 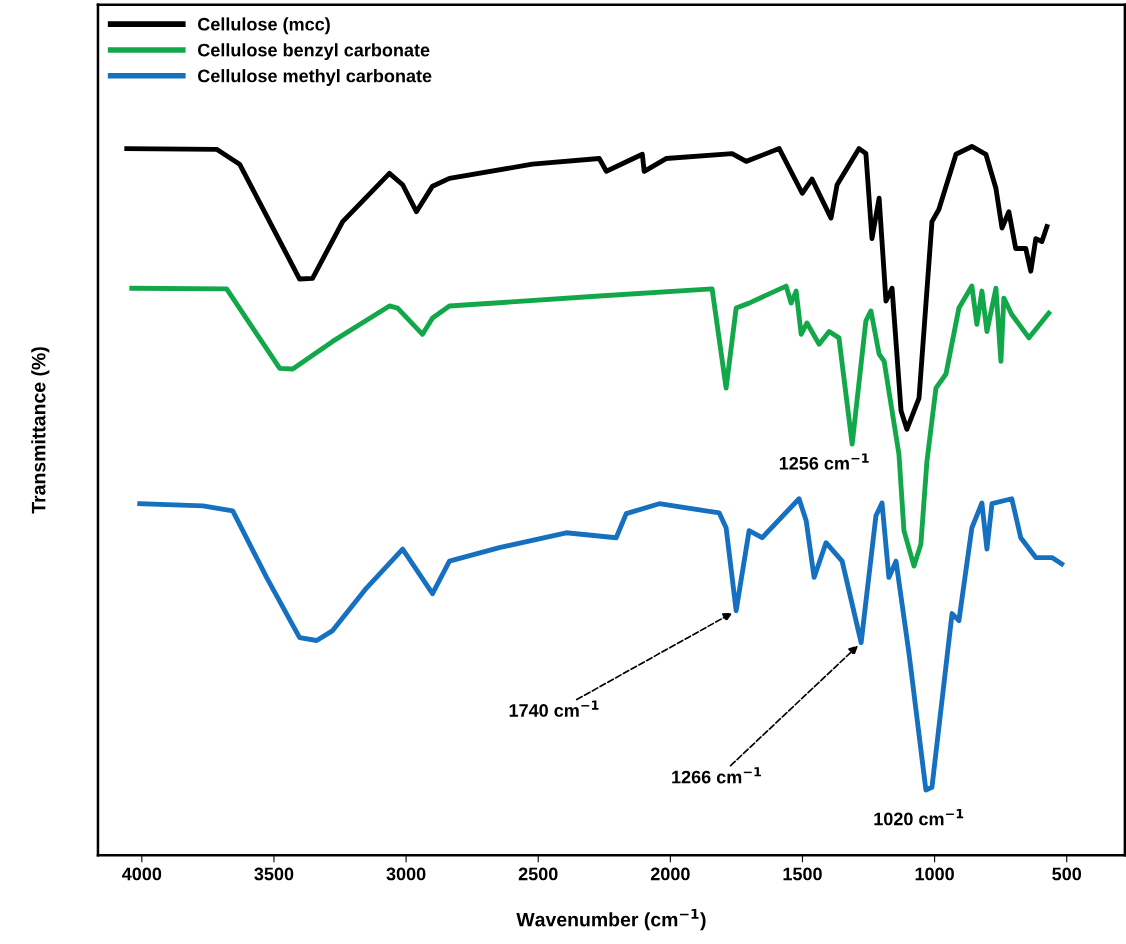 What do you see at coordinates (538, 874) in the screenshot?
I see `x-tick-label: 2500` at bounding box center [538, 874].